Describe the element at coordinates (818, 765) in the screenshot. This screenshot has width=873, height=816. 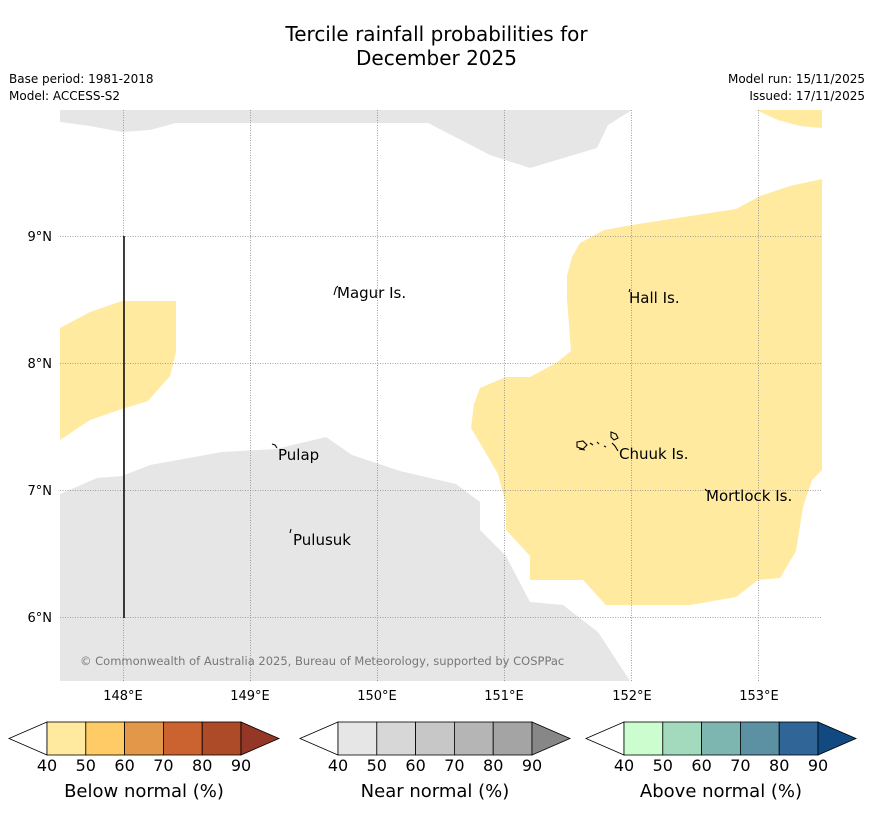
I see `legend-above-tick-90: 90` at that location.